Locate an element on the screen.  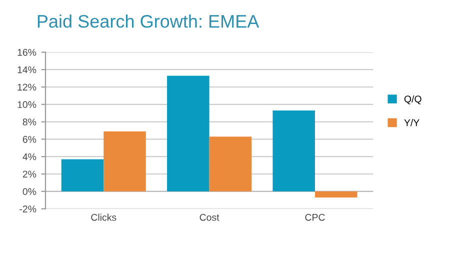
y-tick-label: 4% is located at coordinates (29, 156).